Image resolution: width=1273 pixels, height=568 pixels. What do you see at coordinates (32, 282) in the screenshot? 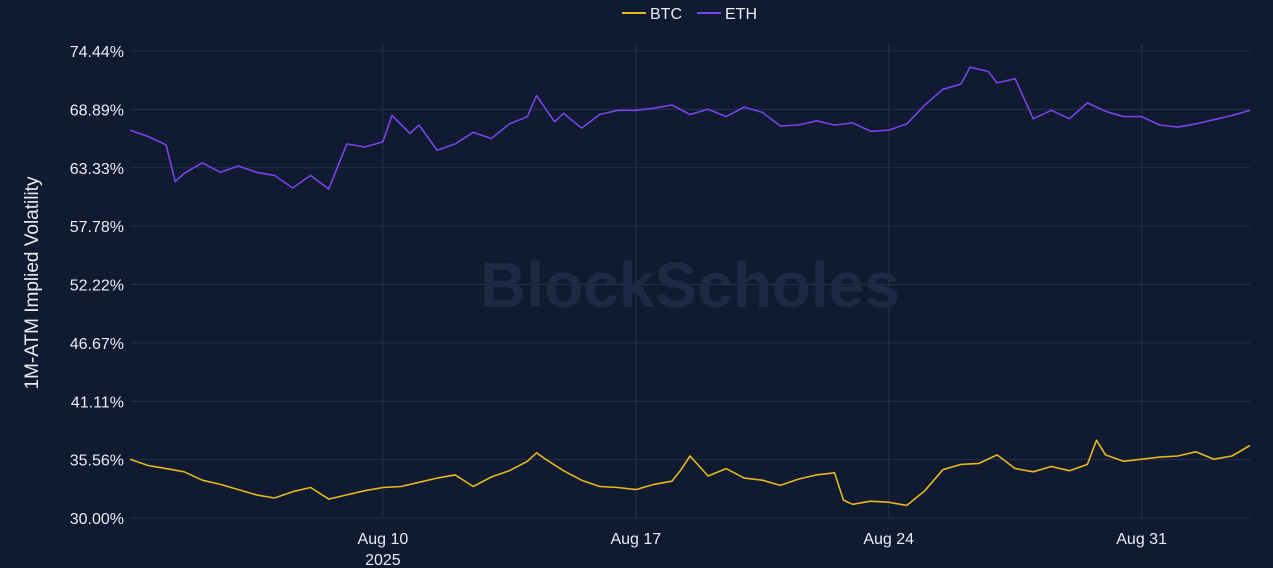
I see `y-axis-label: 1M-ATM Implied Volatility` at bounding box center [32, 282].